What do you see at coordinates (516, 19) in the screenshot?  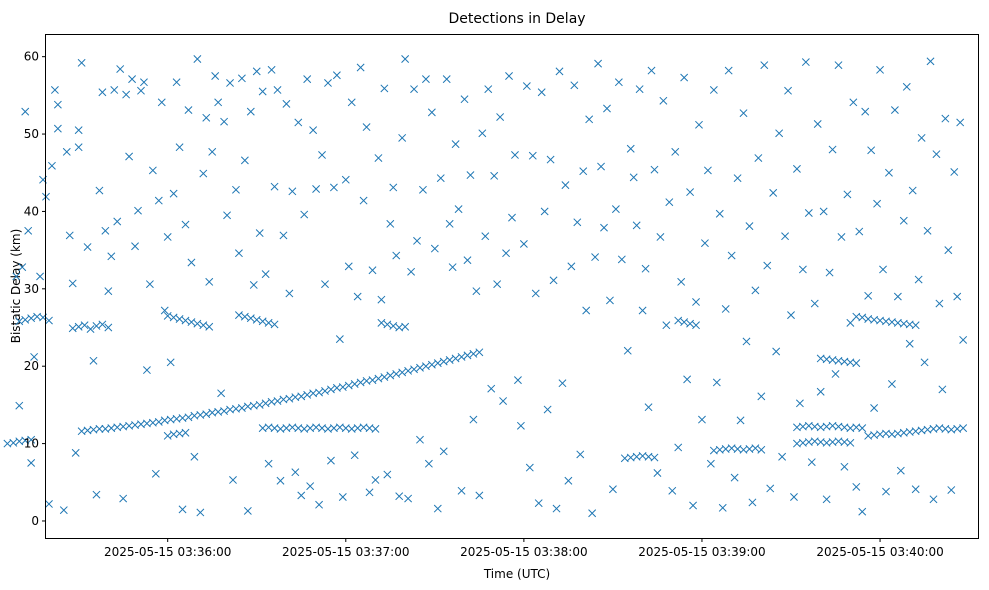 I see `chart-title: Detections in Delay` at bounding box center [516, 19].